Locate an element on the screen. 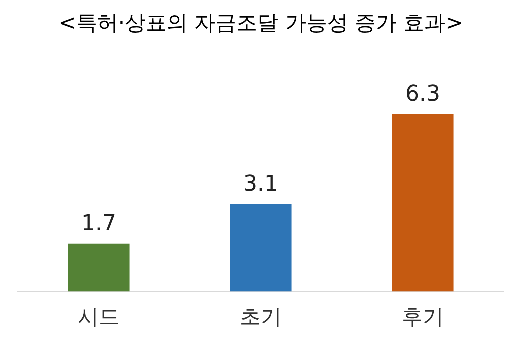  chart-title: <특허·상표의 자금조달 가능성 증가 효과> is located at coordinates (261, 23).